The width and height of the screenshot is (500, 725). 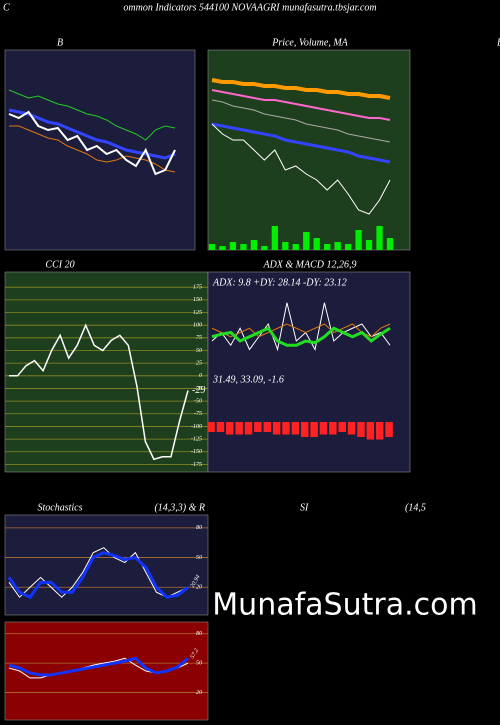 What do you see at coordinates (279, 282) in the screenshot?
I see `adx-label: ADX: 9.8 +DY: 28.14 -DY: 23.12` at bounding box center [279, 282].